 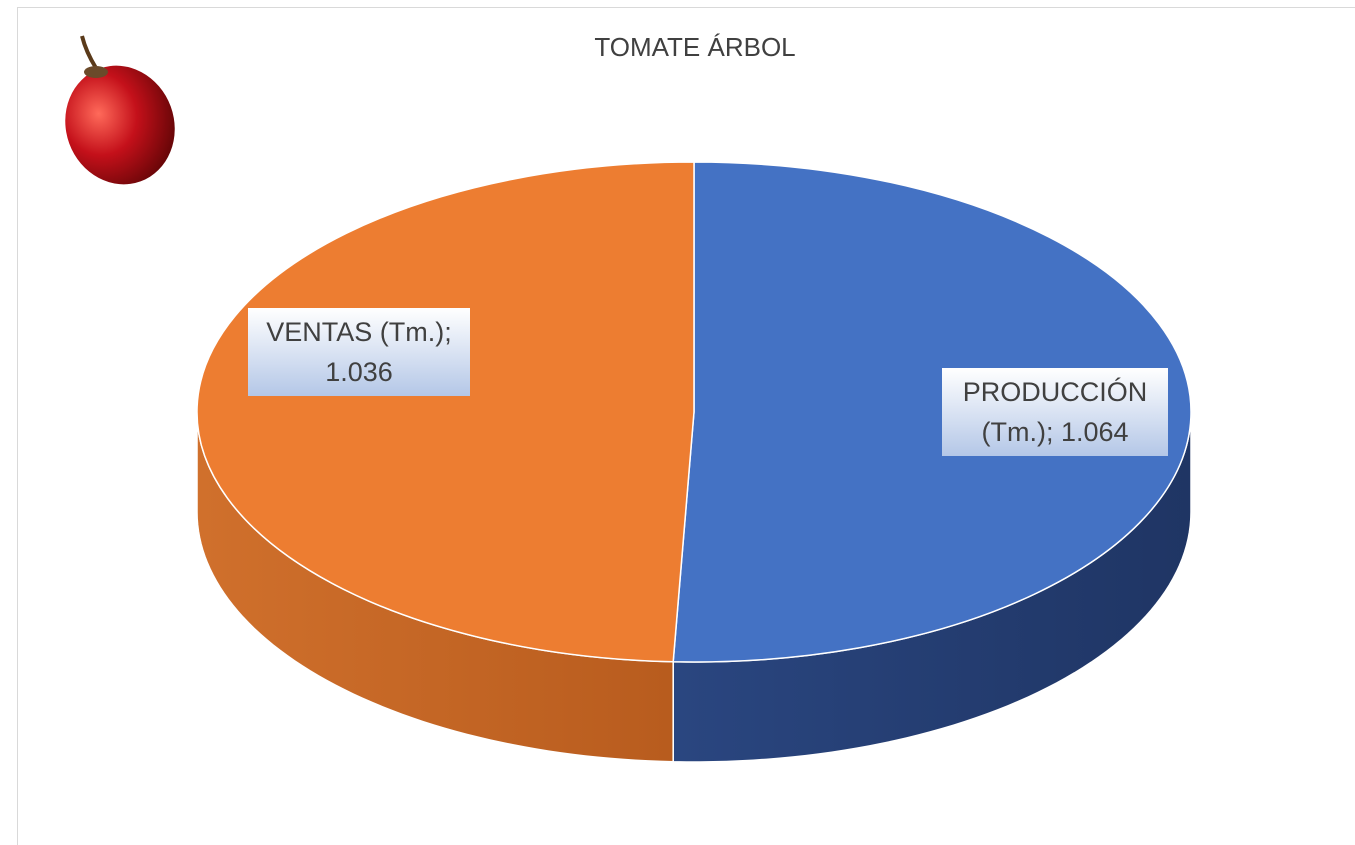 I want to click on data-label: VENTAS (Tm.); 1.036, so click(x=359, y=352).